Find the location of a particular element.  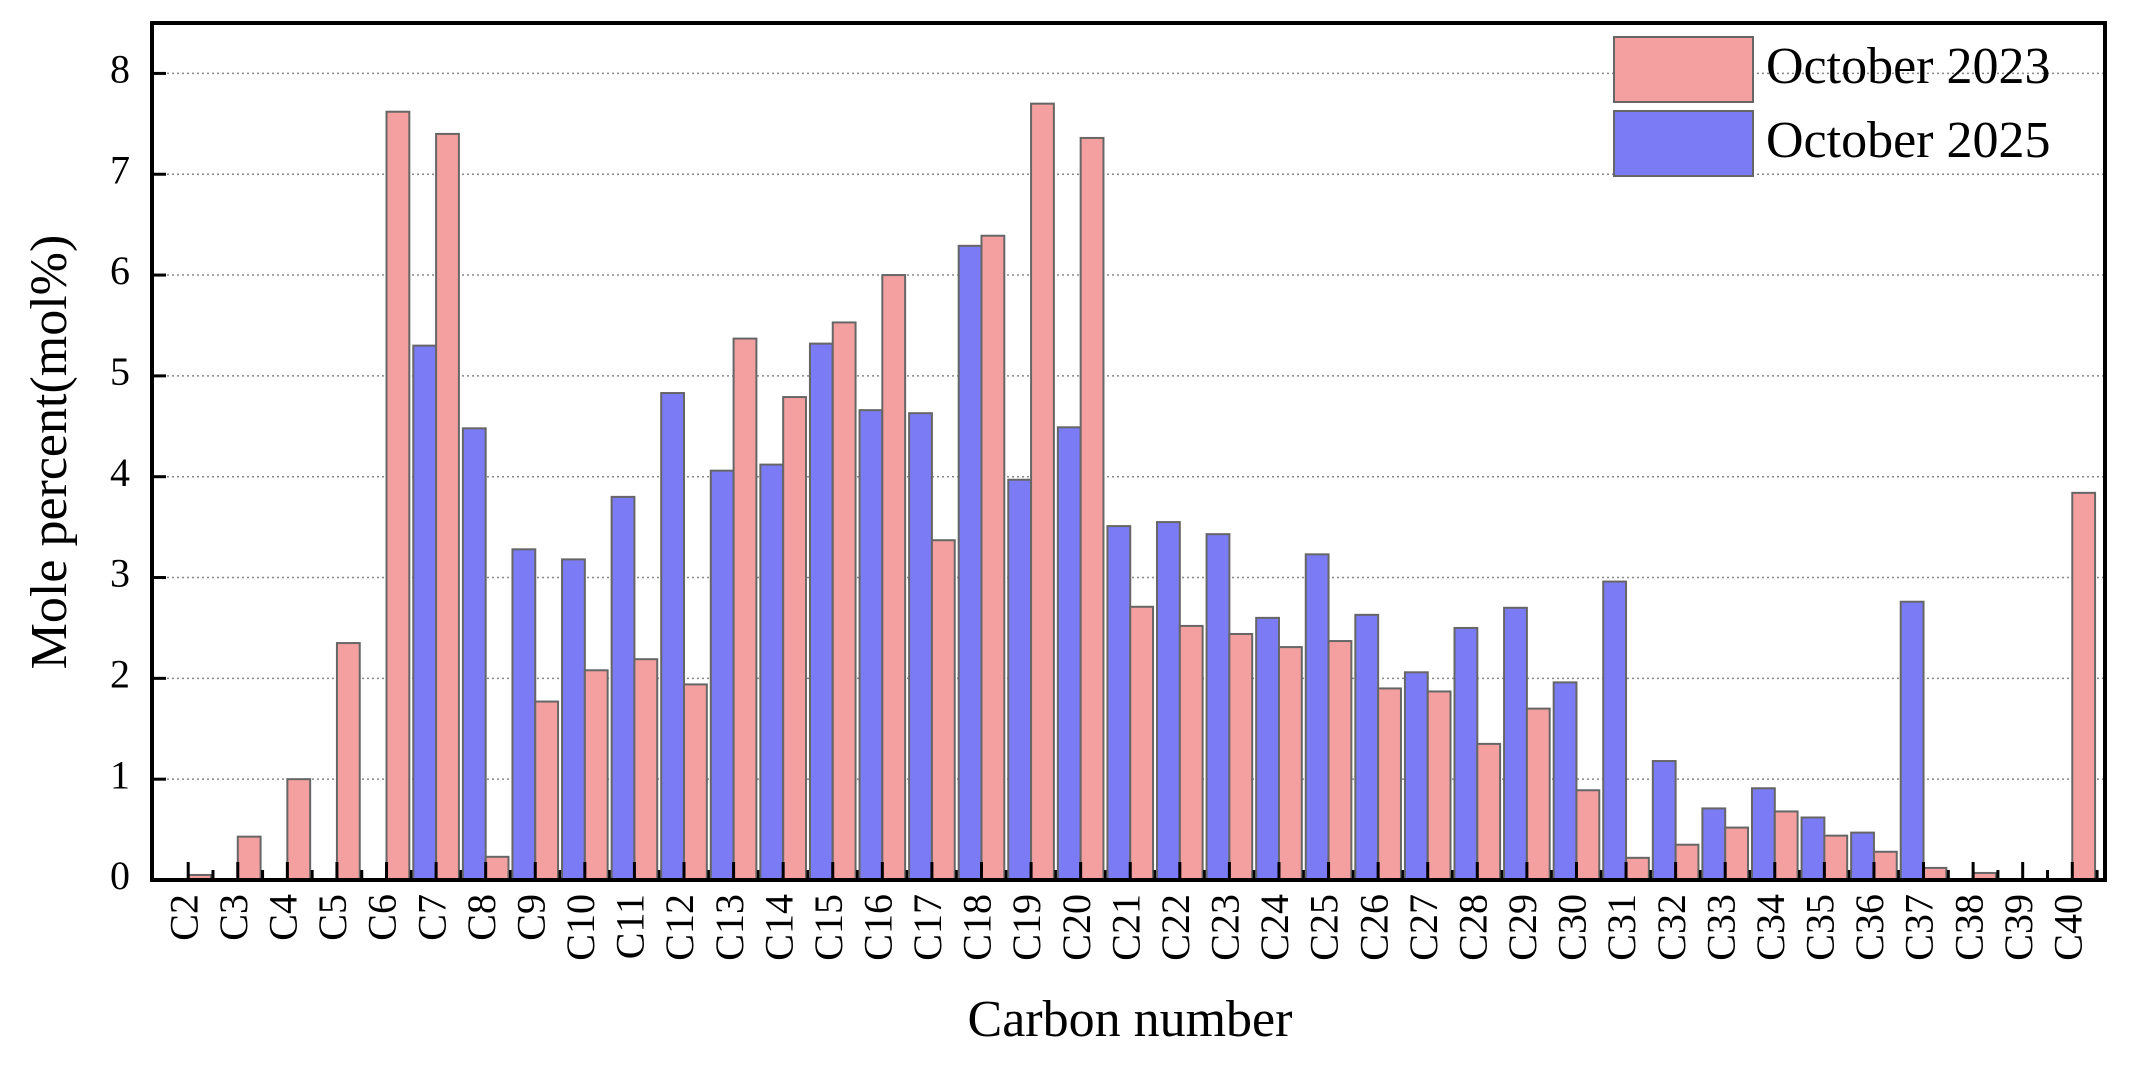

x-tick-label: C32 is located at coordinates (1671, 927).